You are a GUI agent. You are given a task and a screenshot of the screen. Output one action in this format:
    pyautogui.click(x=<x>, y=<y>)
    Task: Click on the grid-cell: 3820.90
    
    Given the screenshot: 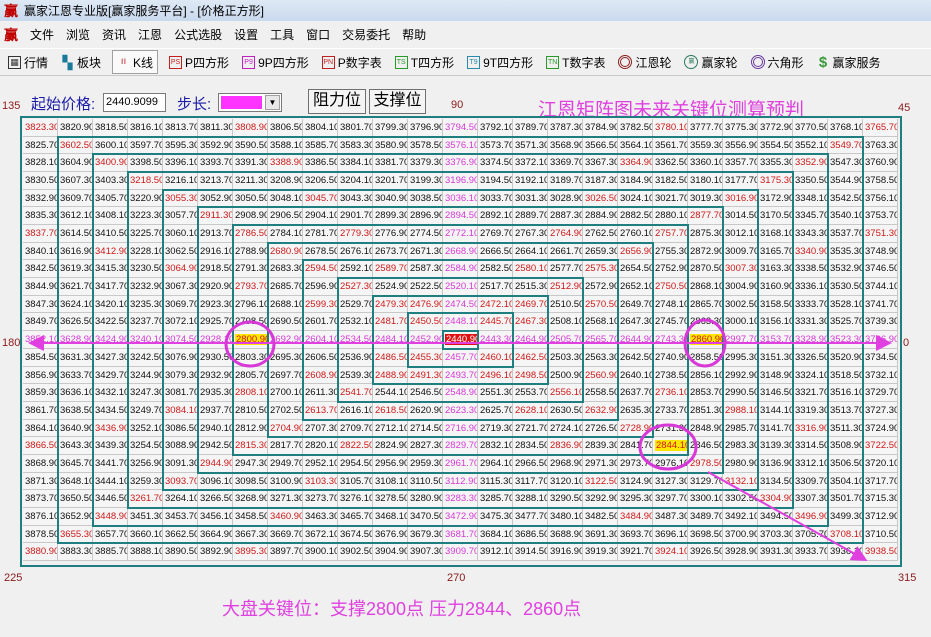 What is the action you would take?
    pyautogui.click(x=75, y=128)
    